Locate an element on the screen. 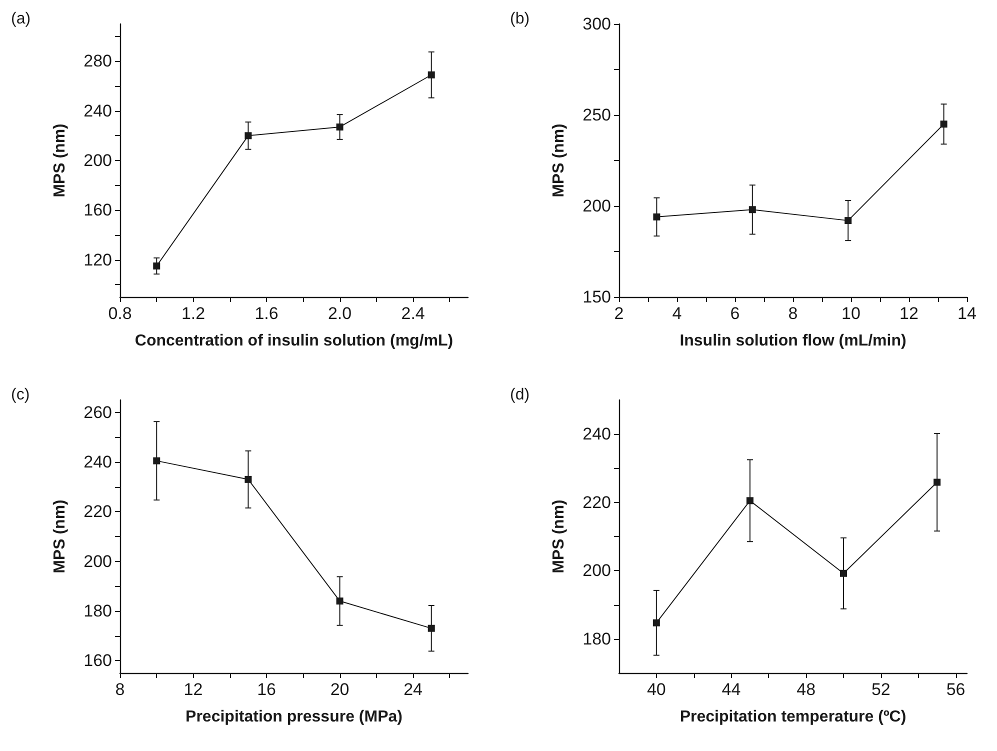 Image resolution: width=997 pixels, height=751 pixels. x-tick-label: 2.4 is located at coordinates (413, 313).